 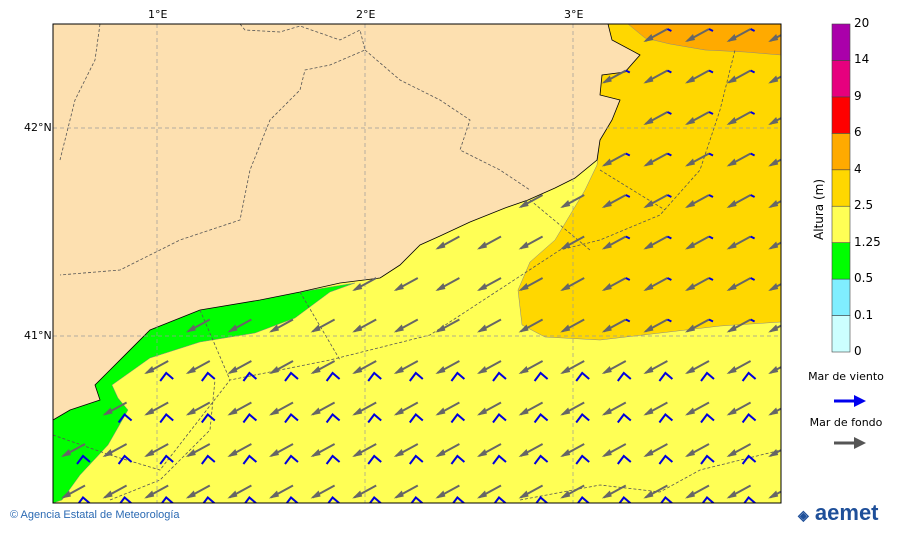 I want to click on swell-arrow-icon, so click(x=850, y=443).